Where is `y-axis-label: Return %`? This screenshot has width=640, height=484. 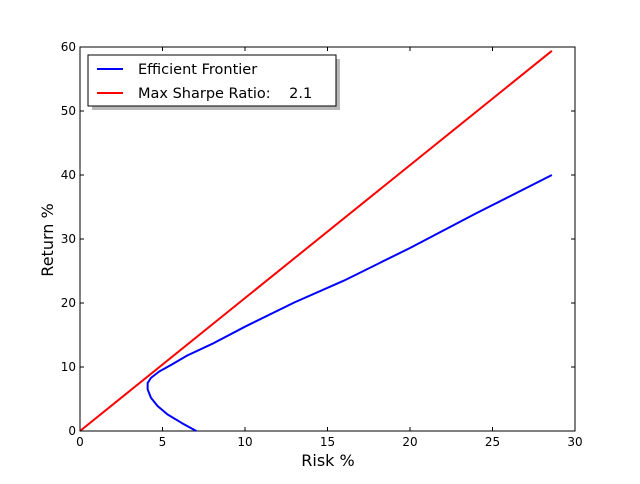 y-axis-label: Return % is located at coordinates (47, 239).